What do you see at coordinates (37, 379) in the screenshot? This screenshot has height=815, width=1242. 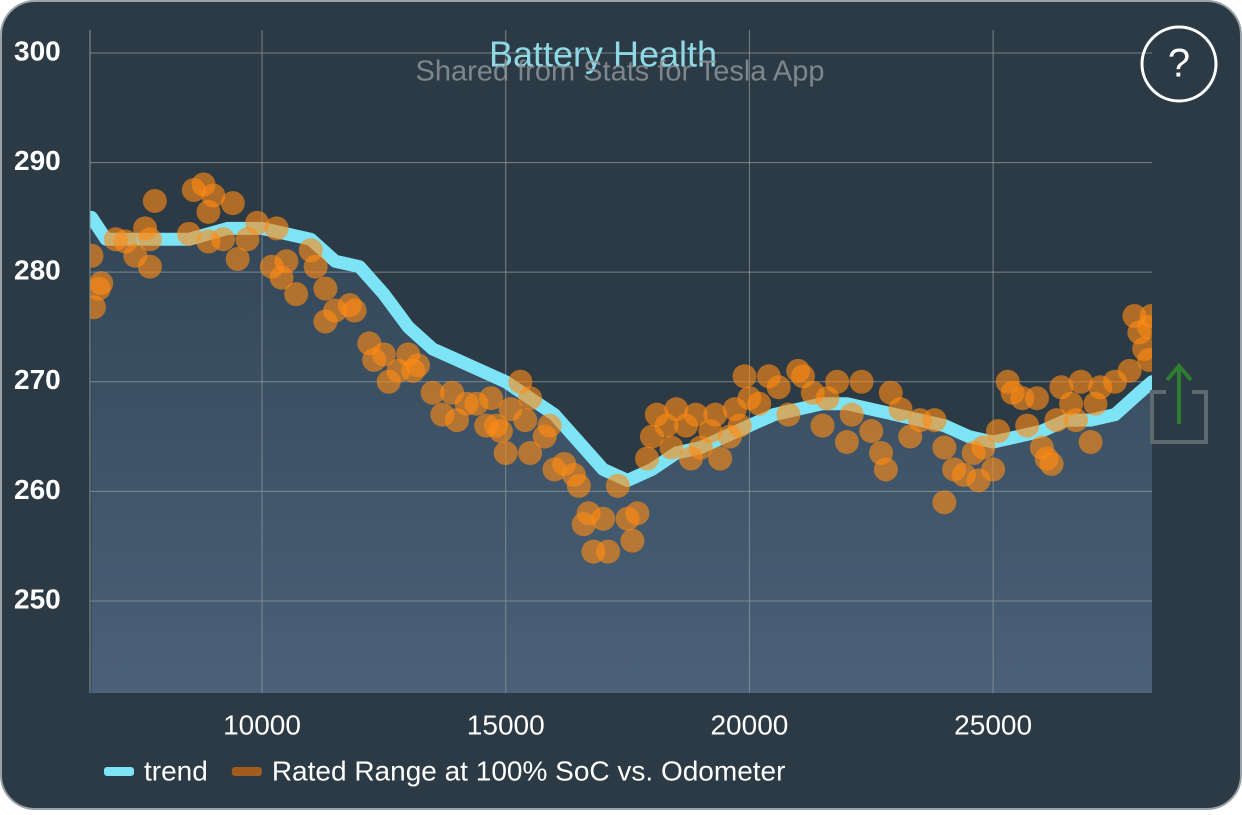 I see `y-tick-label: 270` at bounding box center [37, 379].